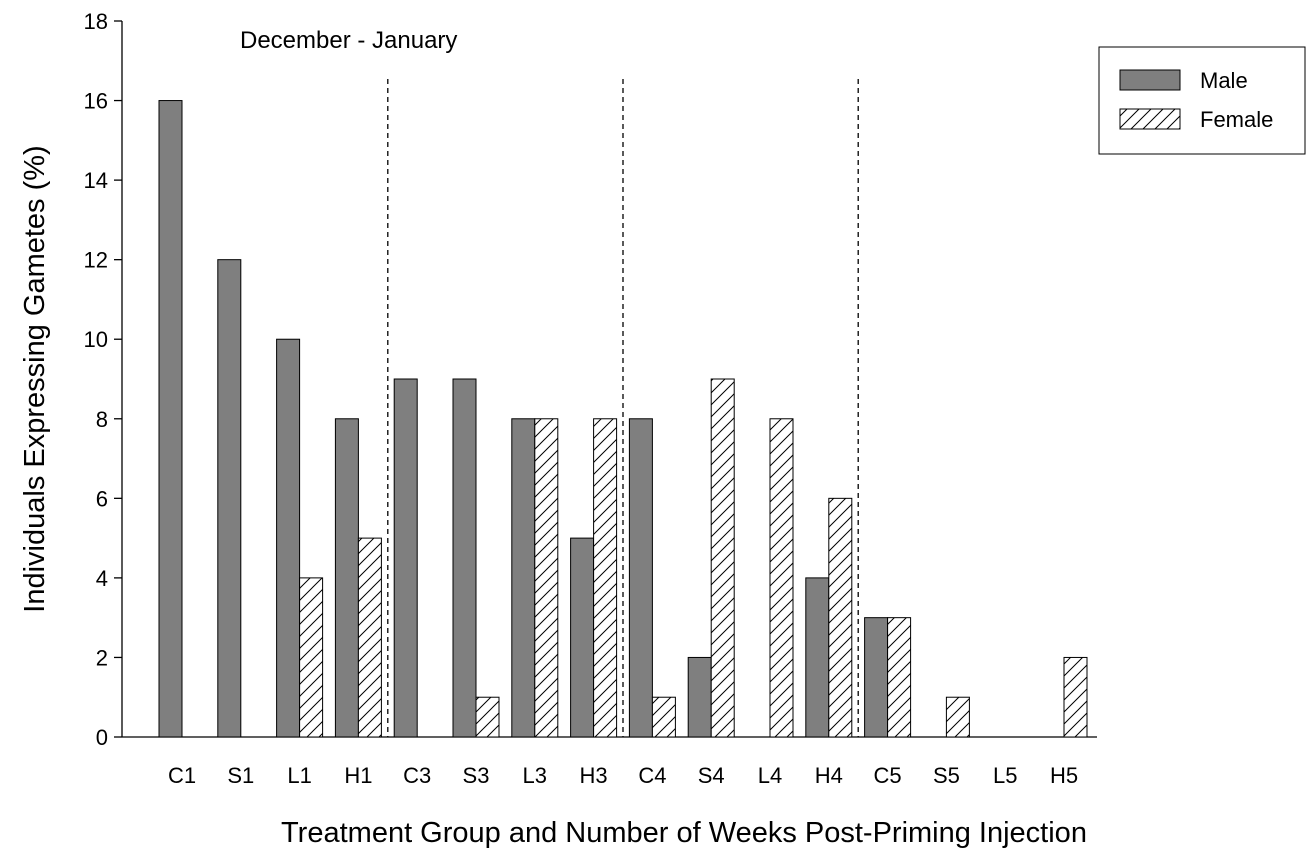 The image size is (1308, 858). I want to click on x-tick-label: S3, so click(476, 775).